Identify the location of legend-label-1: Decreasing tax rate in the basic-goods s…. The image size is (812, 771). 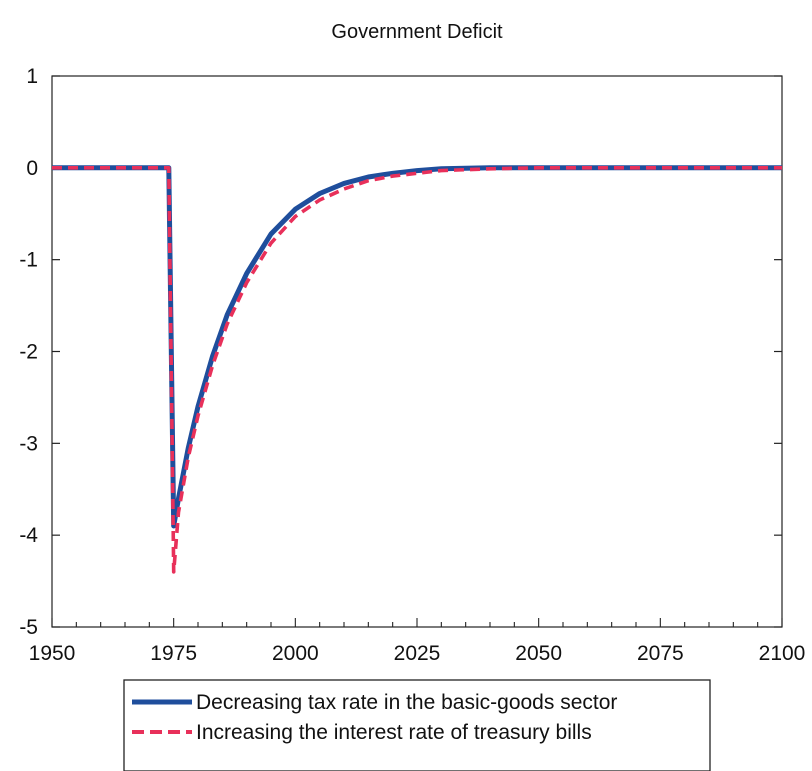
(406, 702).